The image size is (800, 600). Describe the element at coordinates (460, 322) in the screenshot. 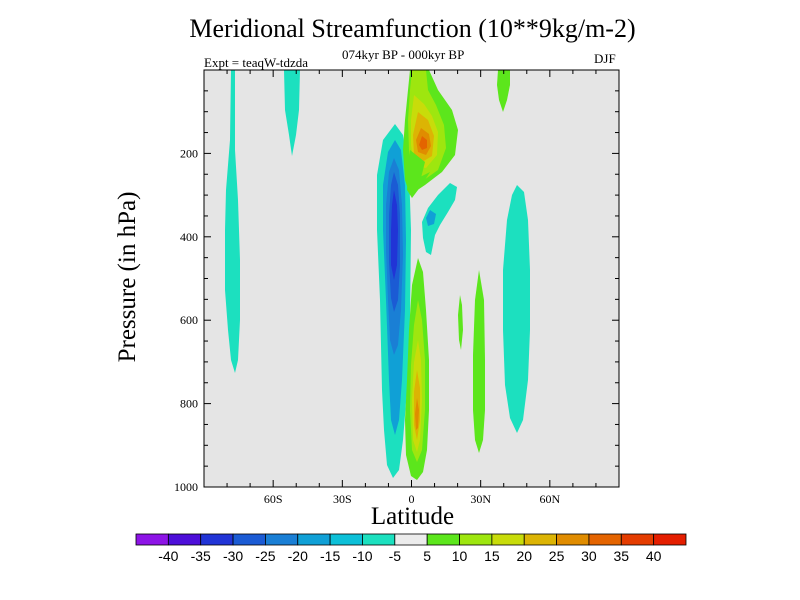

I see `cell-nh-sliver-positive` at that location.